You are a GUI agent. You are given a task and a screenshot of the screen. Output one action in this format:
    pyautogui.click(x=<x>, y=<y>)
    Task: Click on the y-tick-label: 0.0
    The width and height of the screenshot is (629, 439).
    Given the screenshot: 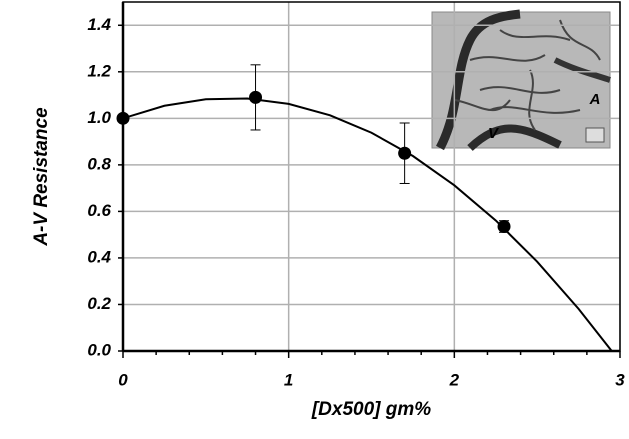 What is the action you would take?
    pyautogui.click(x=99, y=349)
    